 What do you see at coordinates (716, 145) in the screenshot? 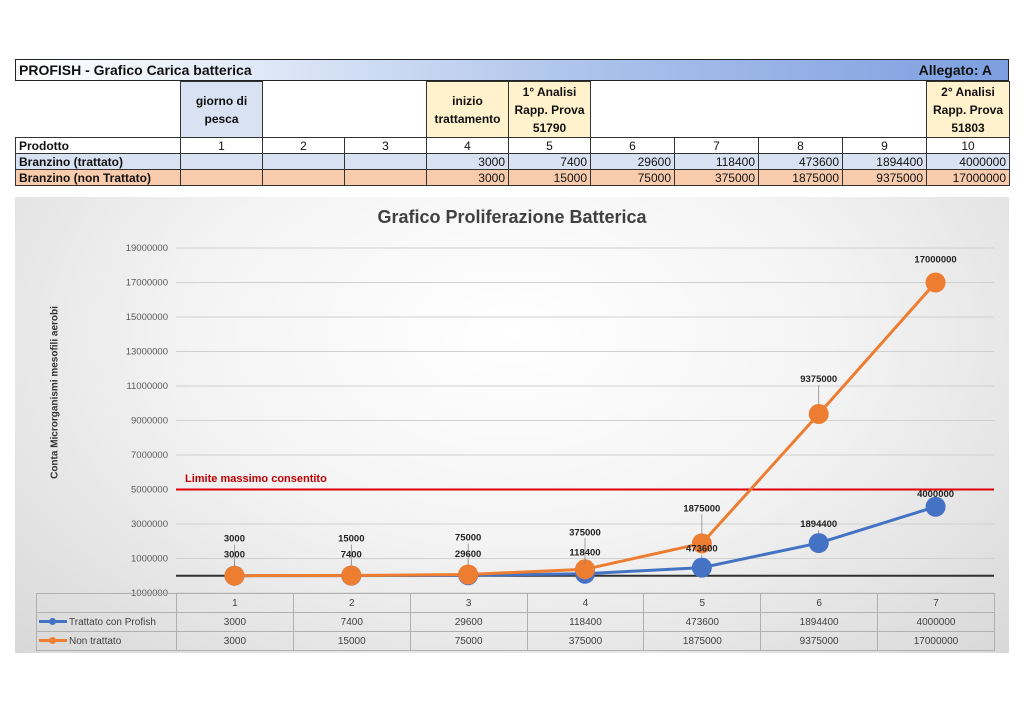
I see `day-cell: 7` at bounding box center [716, 145].